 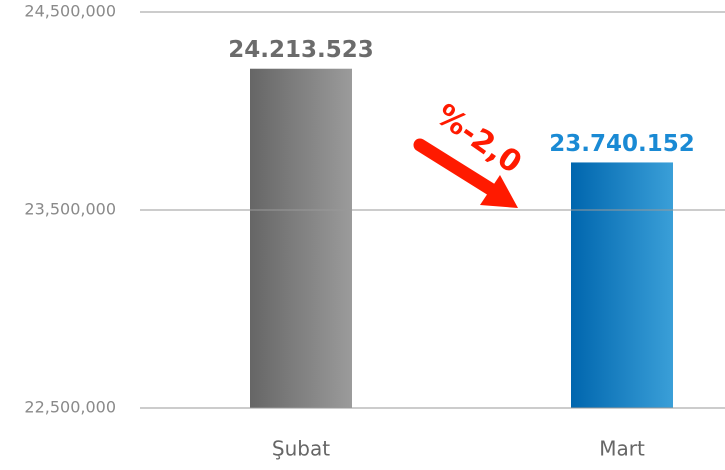 What do you see at coordinates (301, 50) in the screenshot?
I see `value-label: 24.213.523` at bounding box center [301, 50].